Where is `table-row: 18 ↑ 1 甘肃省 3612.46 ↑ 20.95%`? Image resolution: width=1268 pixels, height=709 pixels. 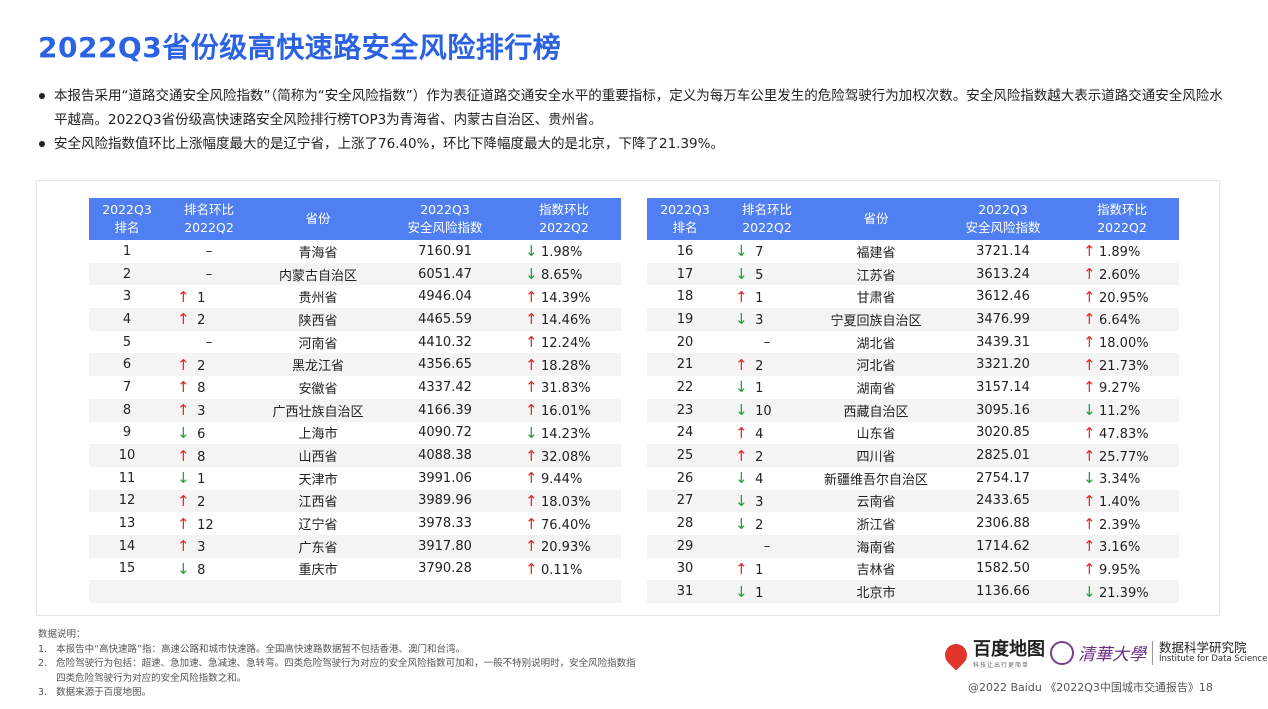
table-row: 18 ↑ 1 甘肃省 3612.46 ↑ 20.95% is located at coordinates (913, 296).